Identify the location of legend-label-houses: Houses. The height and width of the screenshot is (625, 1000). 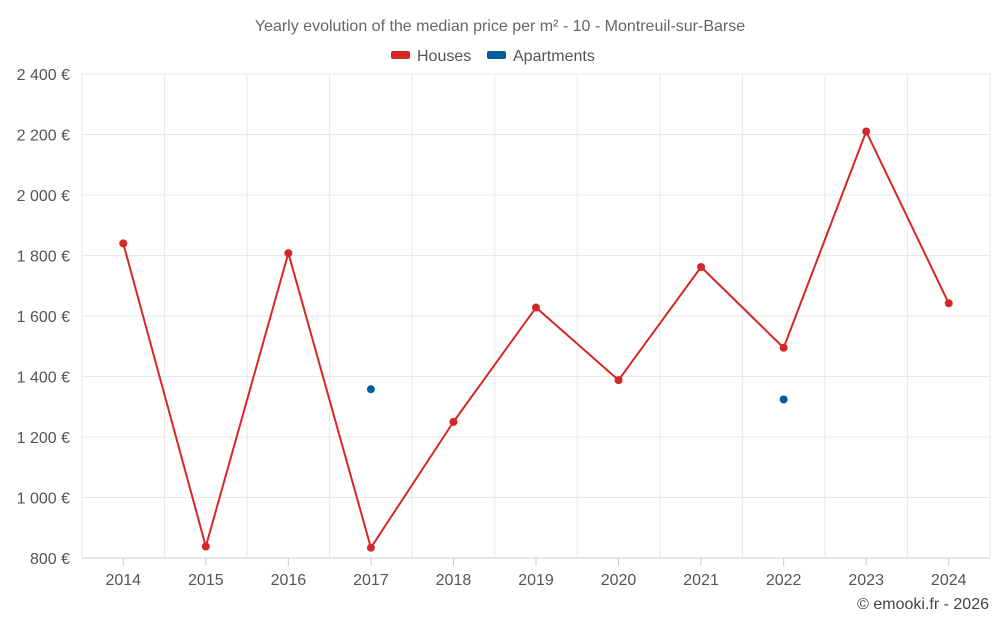
(444, 56).